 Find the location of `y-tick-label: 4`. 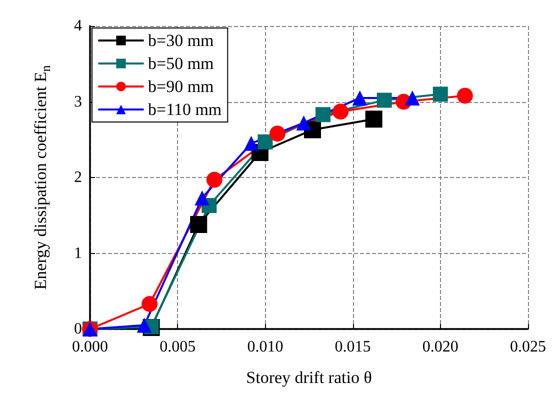

y-tick-label: 4 is located at coordinates (78, 26).